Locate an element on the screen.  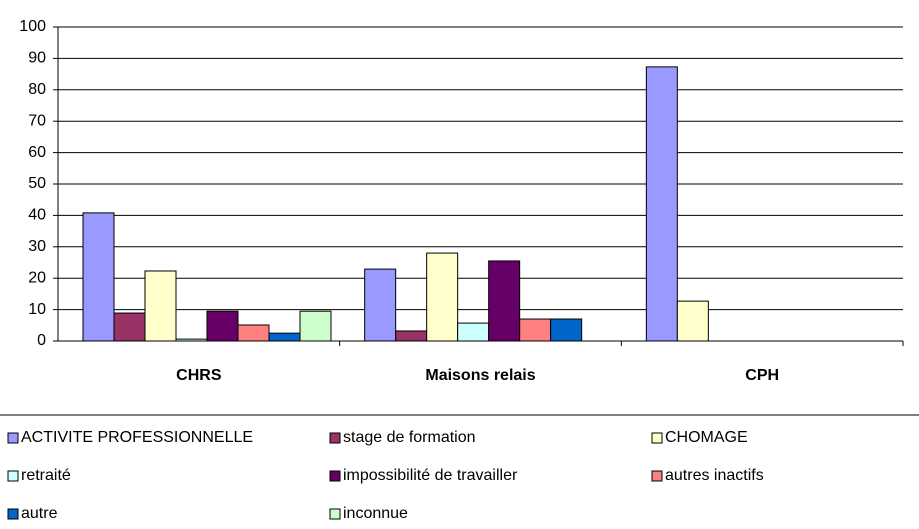
legend-label: CHOMAGE is located at coordinates (706, 437).